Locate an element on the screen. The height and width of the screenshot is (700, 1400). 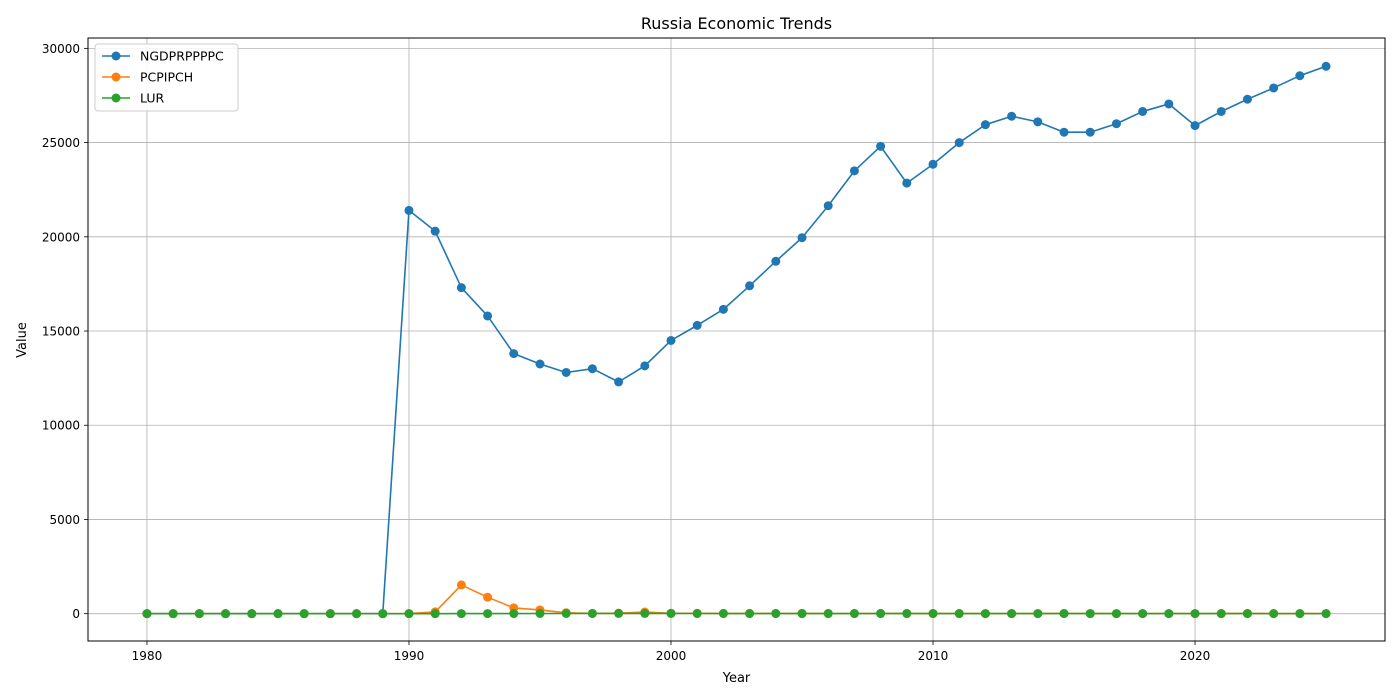
y-tick-label: 25000 is located at coordinates (61, 143).